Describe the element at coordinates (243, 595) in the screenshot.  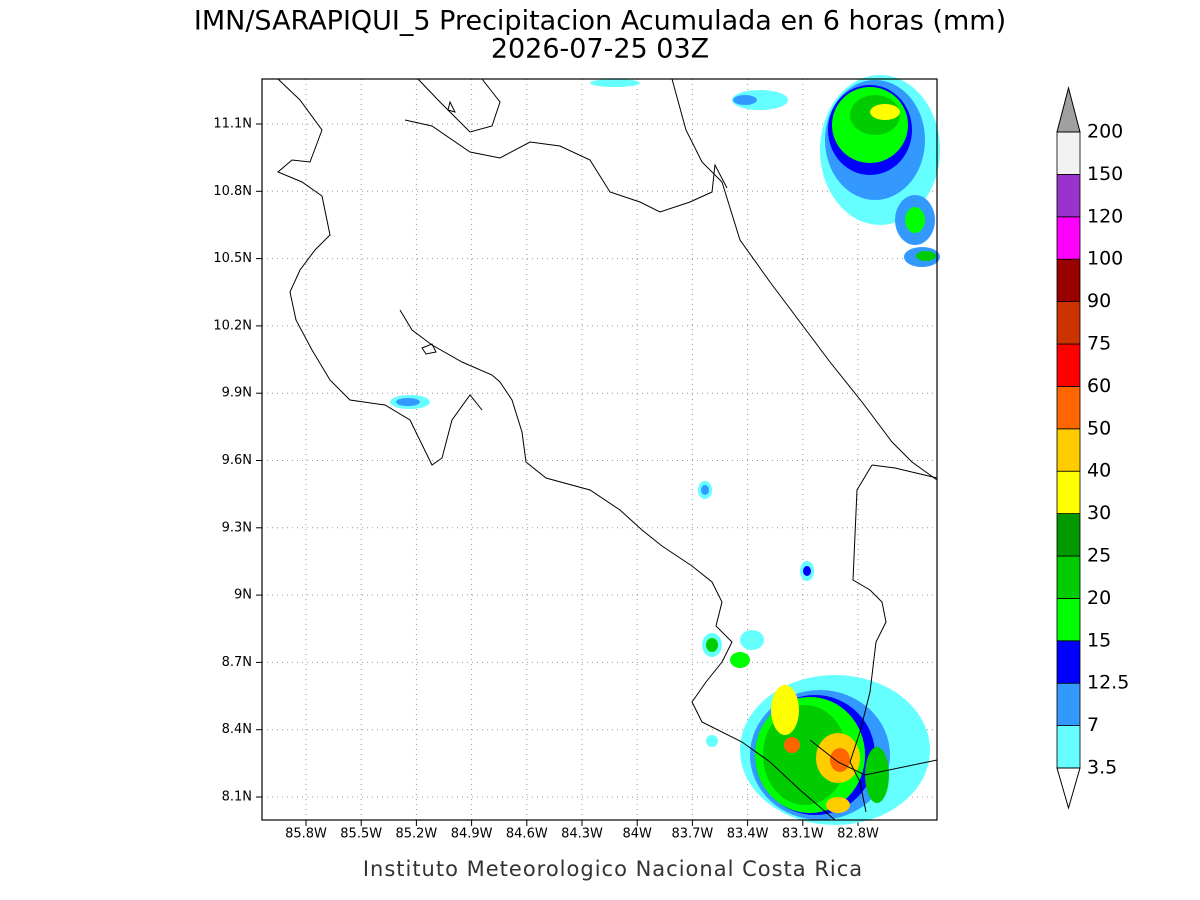
I see `lat-tick-label: 9N` at that location.